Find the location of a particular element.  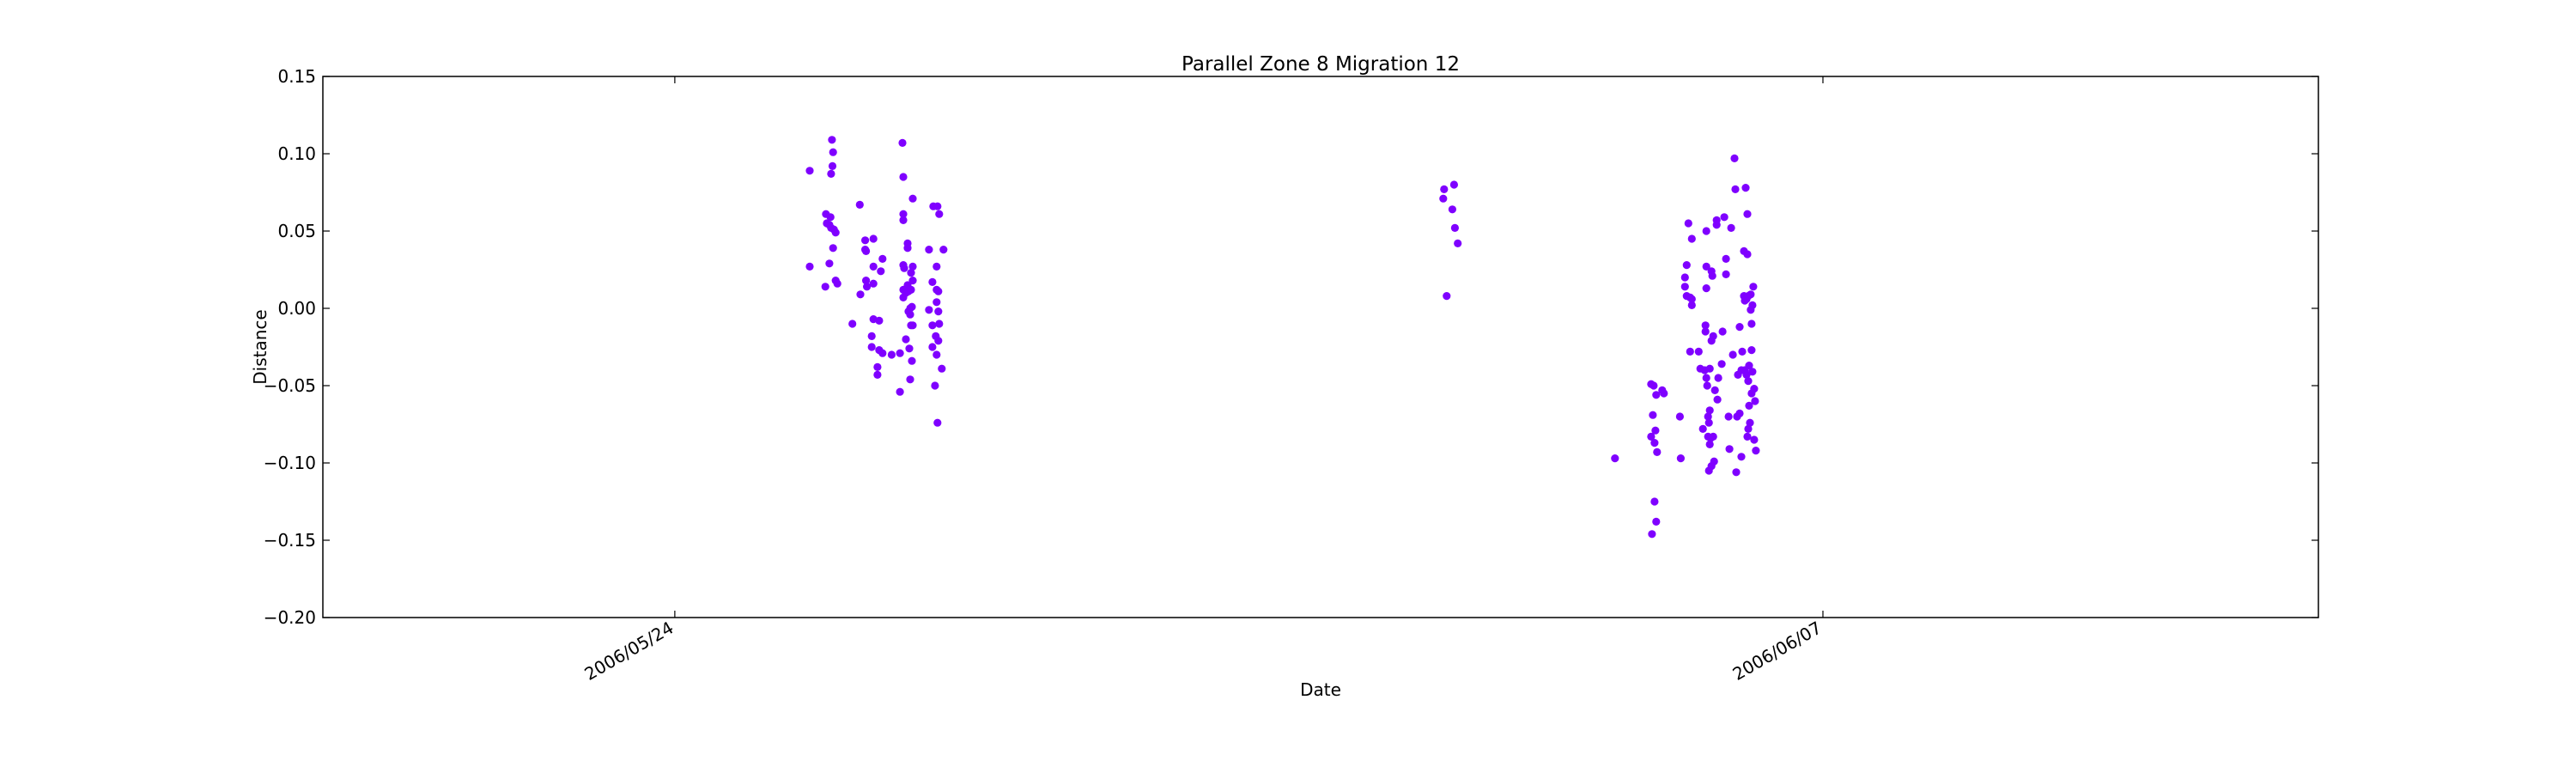

x-axis-label: Date is located at coordinates (1320, 689).